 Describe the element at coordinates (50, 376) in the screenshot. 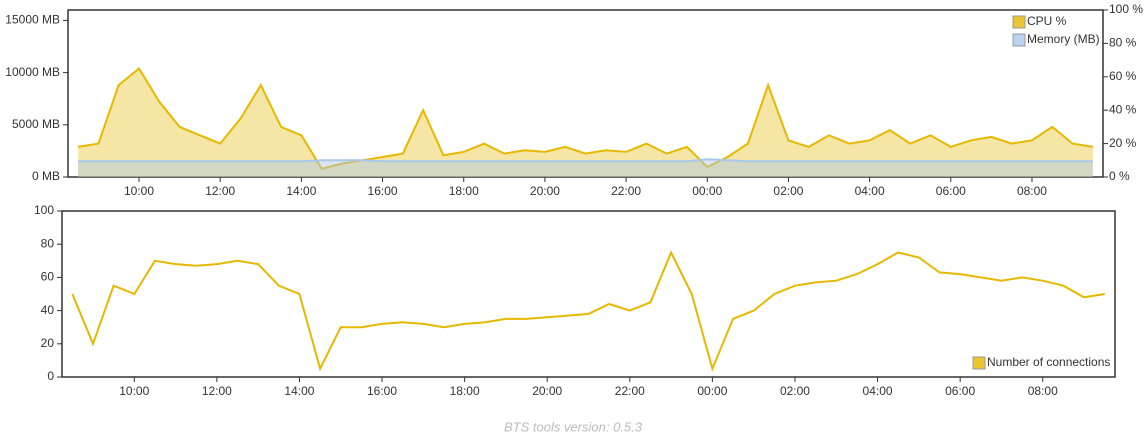

I see `y-tick-label: 0` at that location.